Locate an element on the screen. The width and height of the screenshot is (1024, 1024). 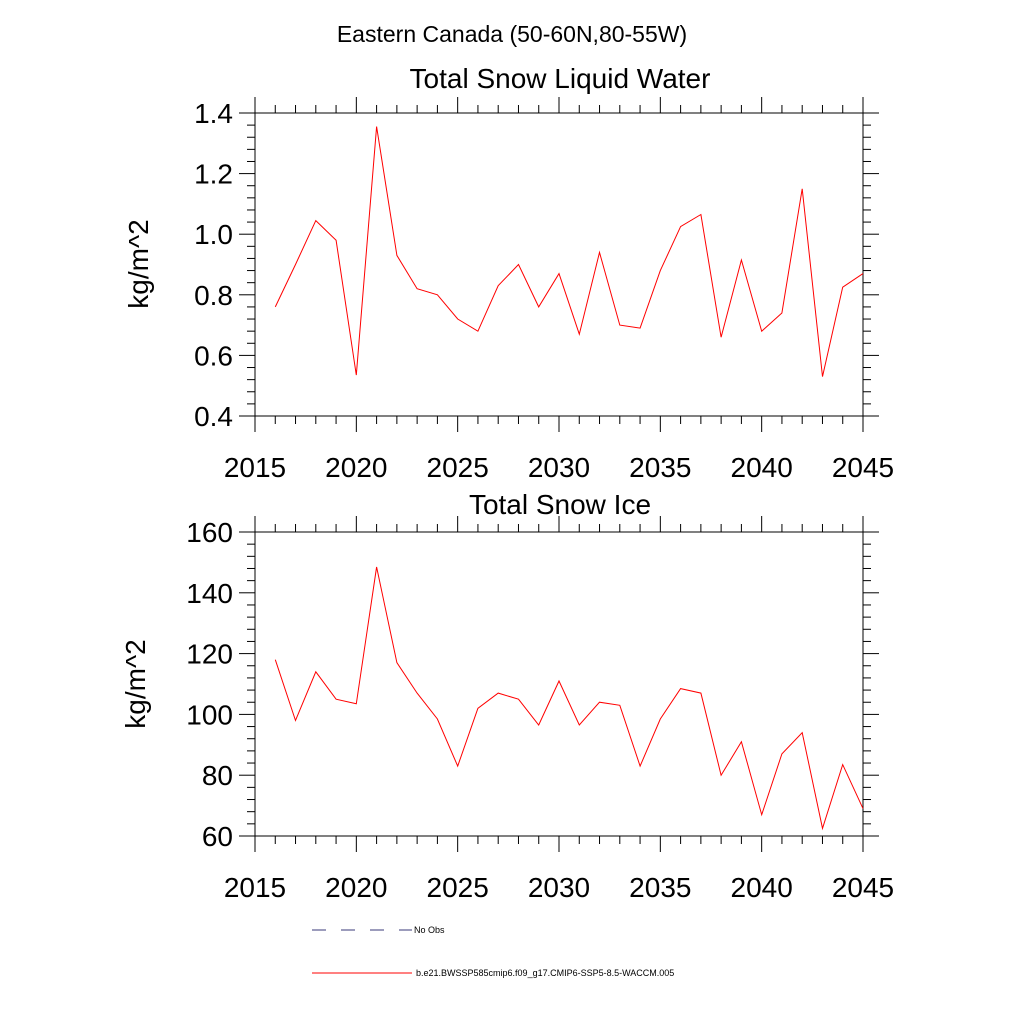
y-tick-label: 1.0 is located at coordinates (213, 234).